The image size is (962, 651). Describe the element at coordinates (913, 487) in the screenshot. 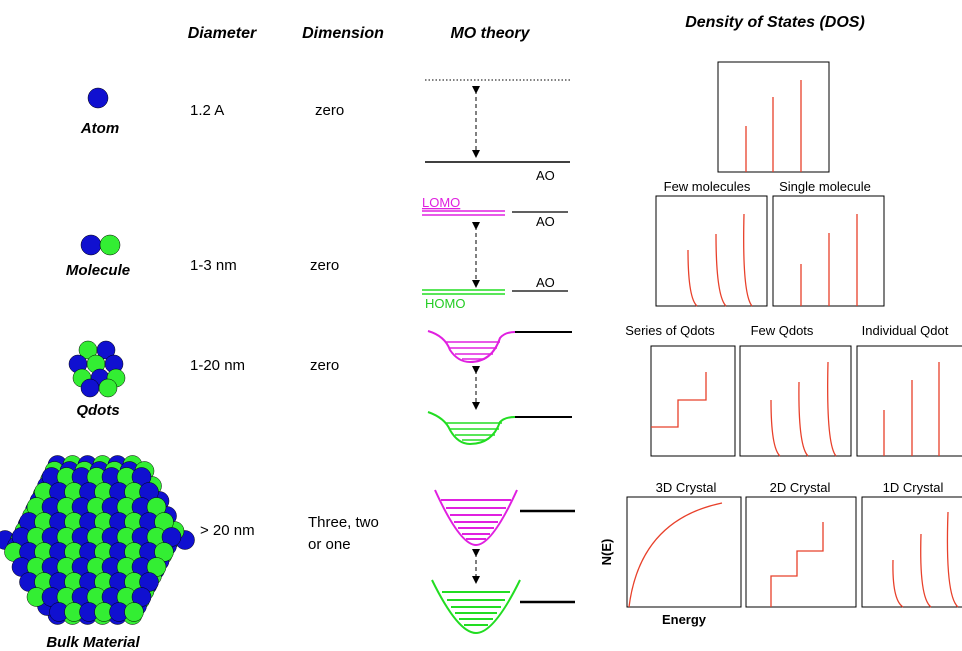

I see `panel-label: 1D Crystal` at that location.